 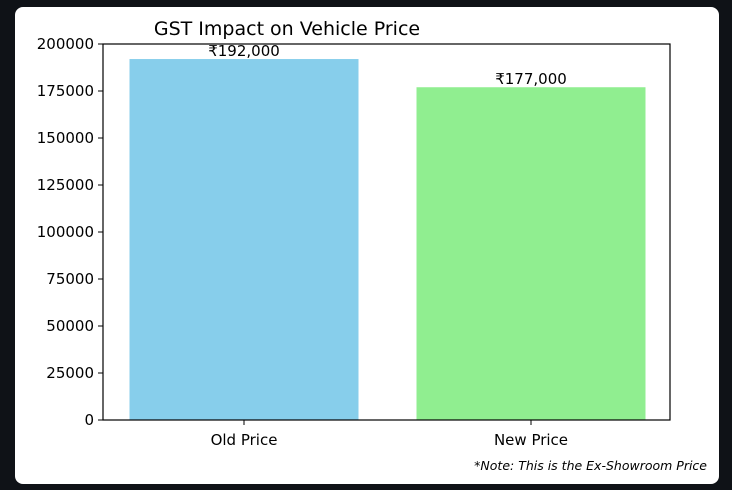 I want to click on y-tick-label: 75000, so click(x=70, y=279).